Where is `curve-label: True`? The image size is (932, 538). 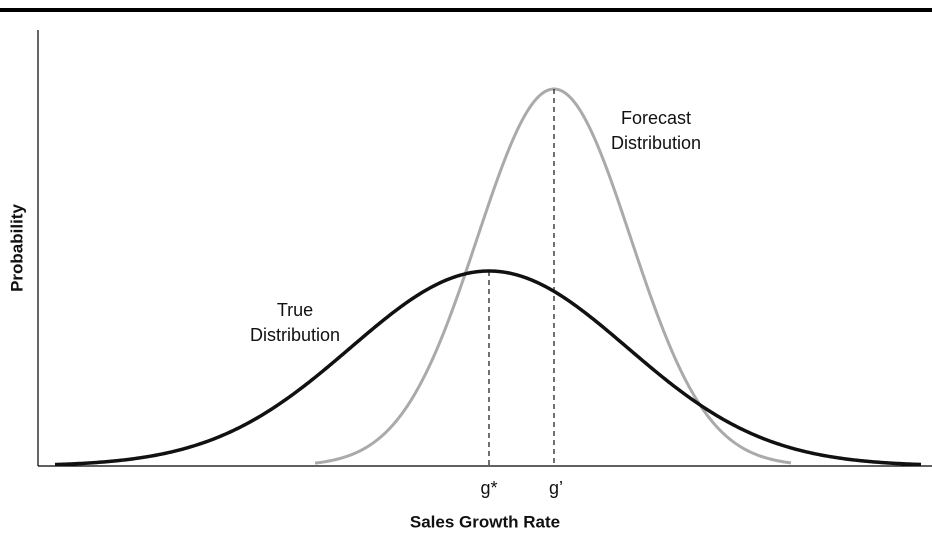 curve-label: True is located at coordinates (295, 310).